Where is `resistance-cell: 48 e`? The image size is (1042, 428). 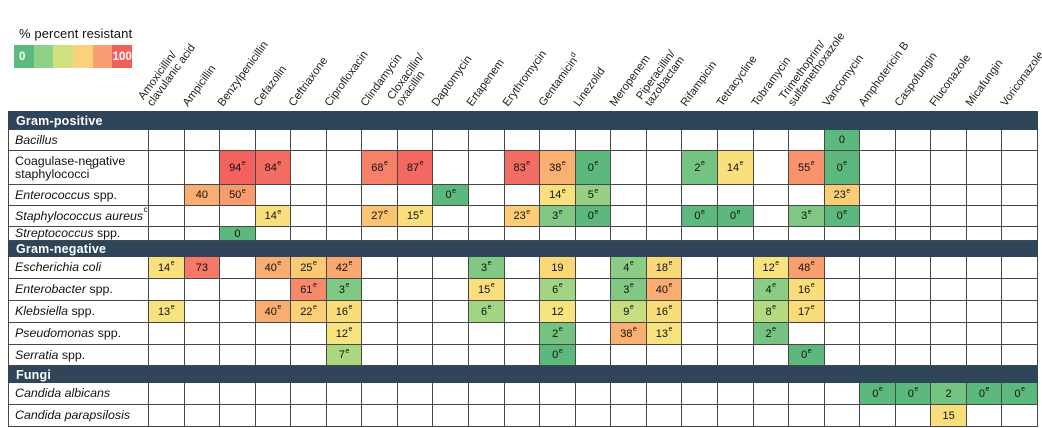 resistance-cell: 48 e is located at coordinates (807, 268).